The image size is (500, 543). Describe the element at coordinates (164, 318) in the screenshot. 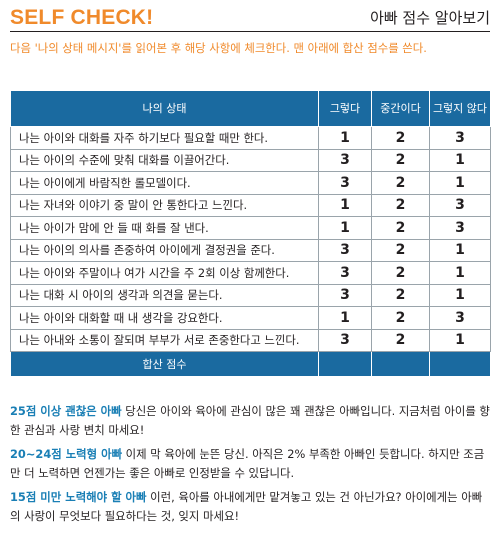

I see `statement-cell: 나는 아이와 대화할 때 내 생각을 강요한다.` at that location.